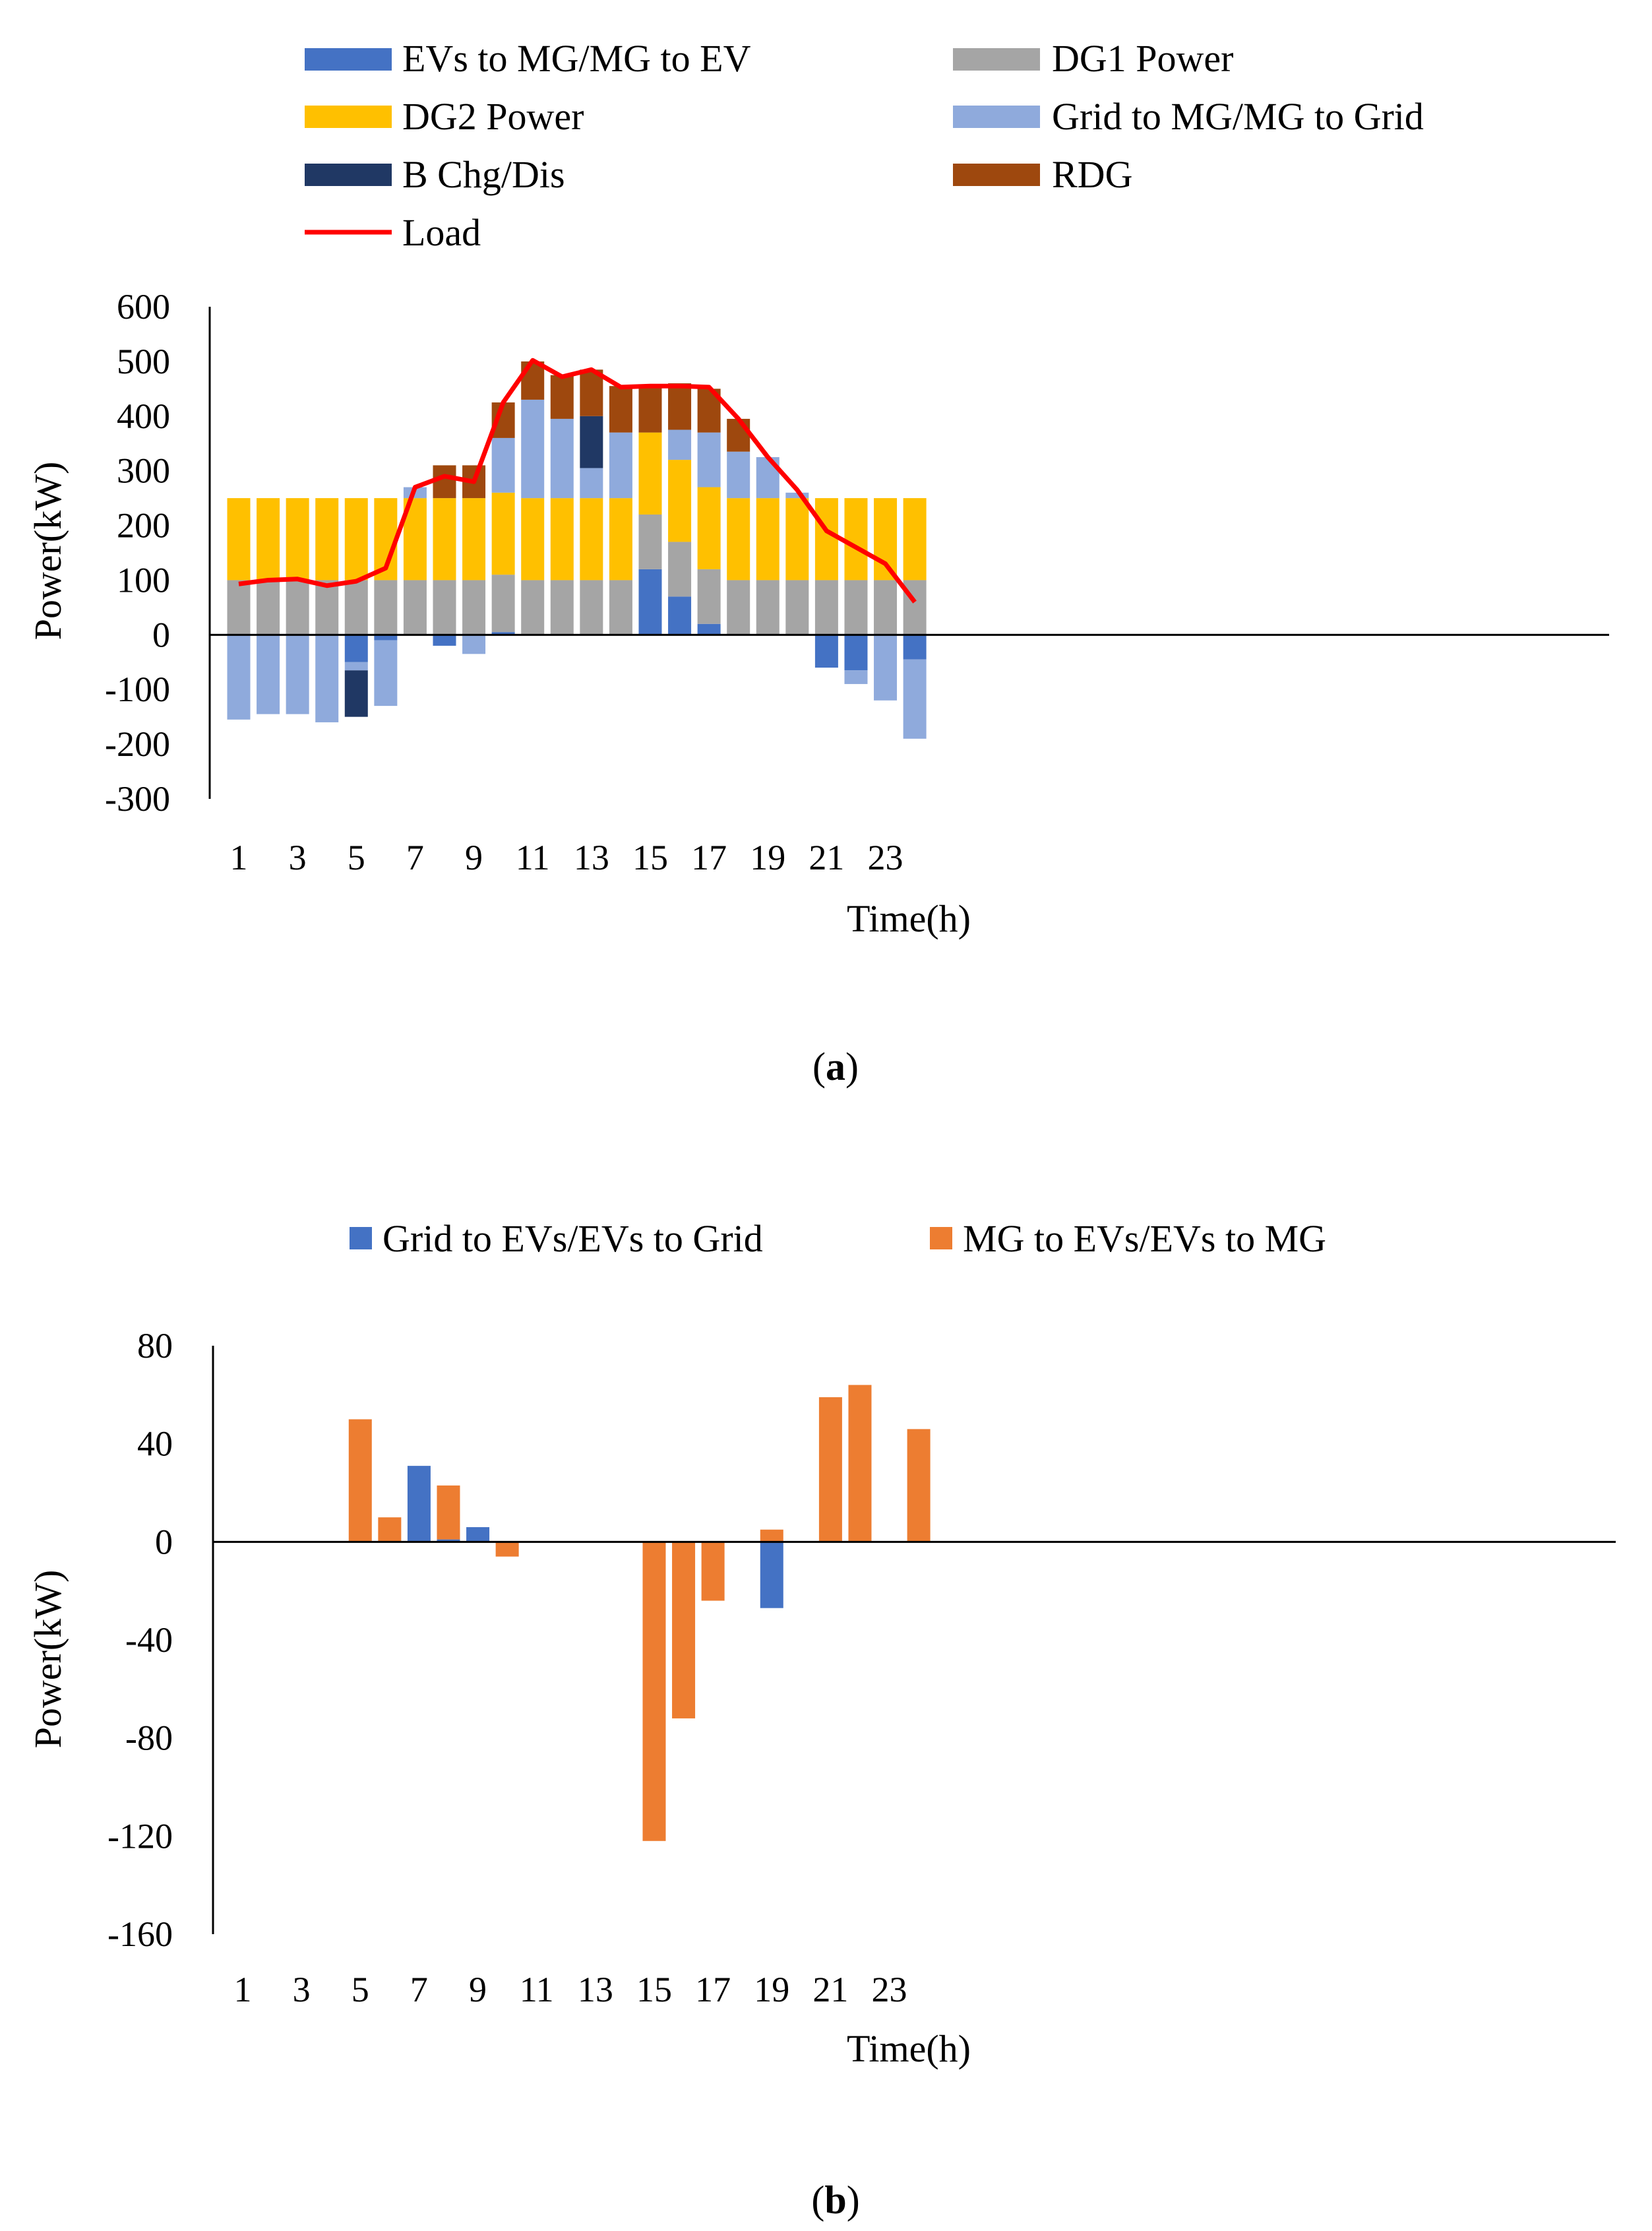  What do you see at coordinates (537, 1989) in the screenshot?
I see `x-tick-label-b: 11` at bounding box center [537, 1989].